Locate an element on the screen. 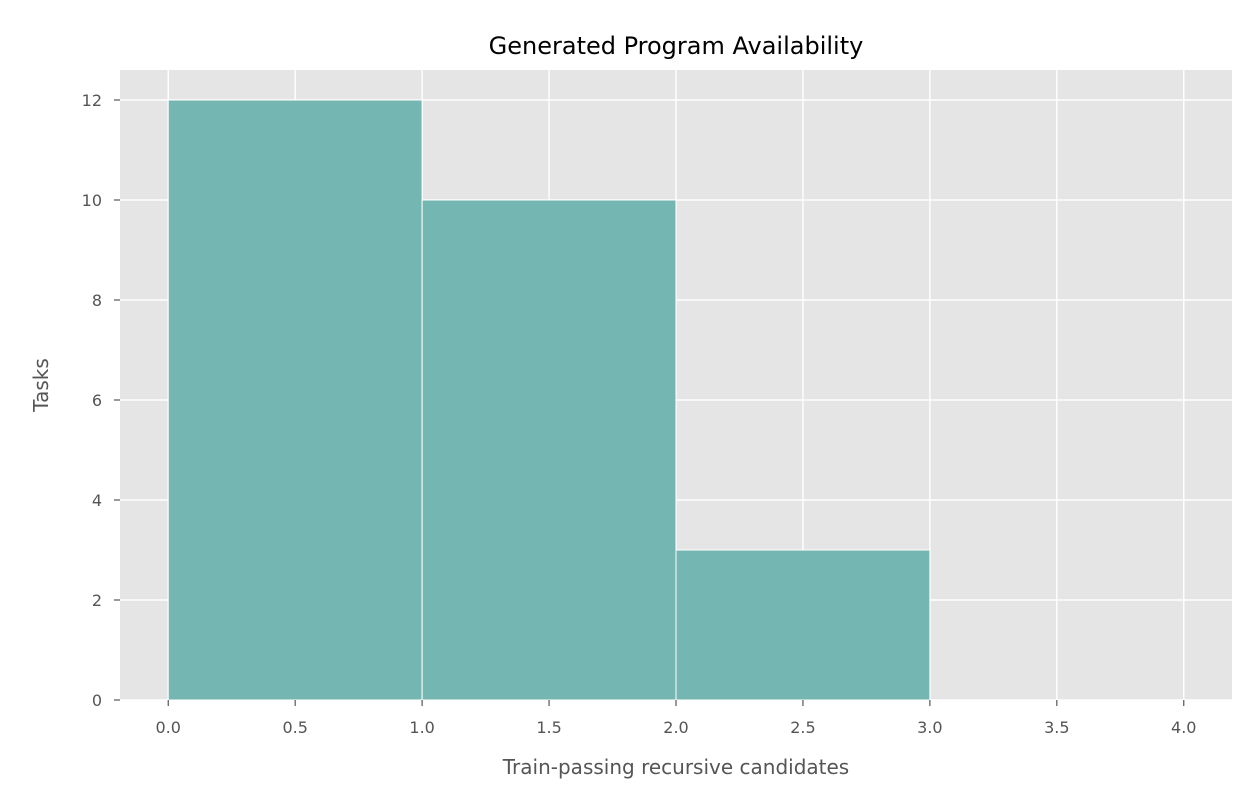  x-tick-label: 0.5 is located at coordinates (294, 727).